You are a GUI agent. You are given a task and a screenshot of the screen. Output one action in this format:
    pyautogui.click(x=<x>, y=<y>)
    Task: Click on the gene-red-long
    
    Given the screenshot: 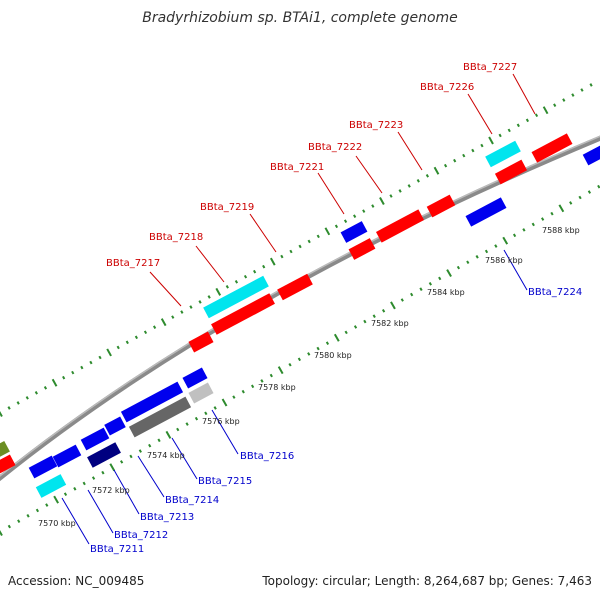 What is the action you would take?
    pyautogui.click(x=243, y=314)
    